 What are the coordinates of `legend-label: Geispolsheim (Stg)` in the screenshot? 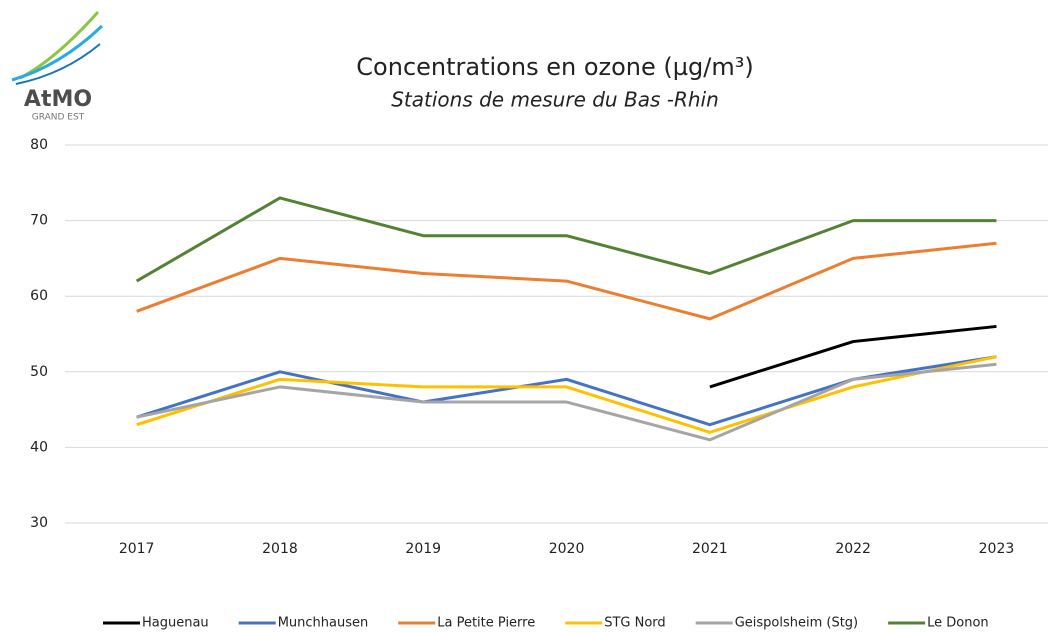 It's located at (796, 623).